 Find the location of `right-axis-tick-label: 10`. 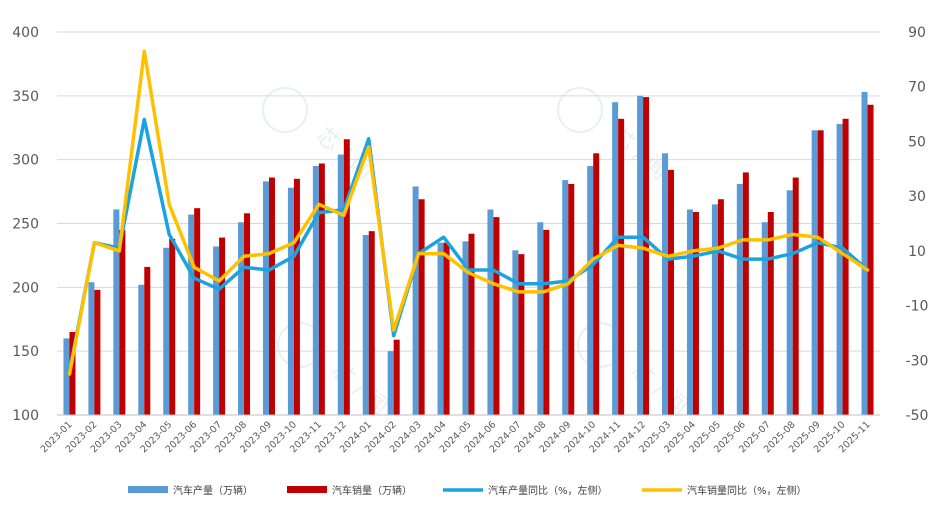

right-axis-tick-label: 10 is located at coordinates (917, 252).